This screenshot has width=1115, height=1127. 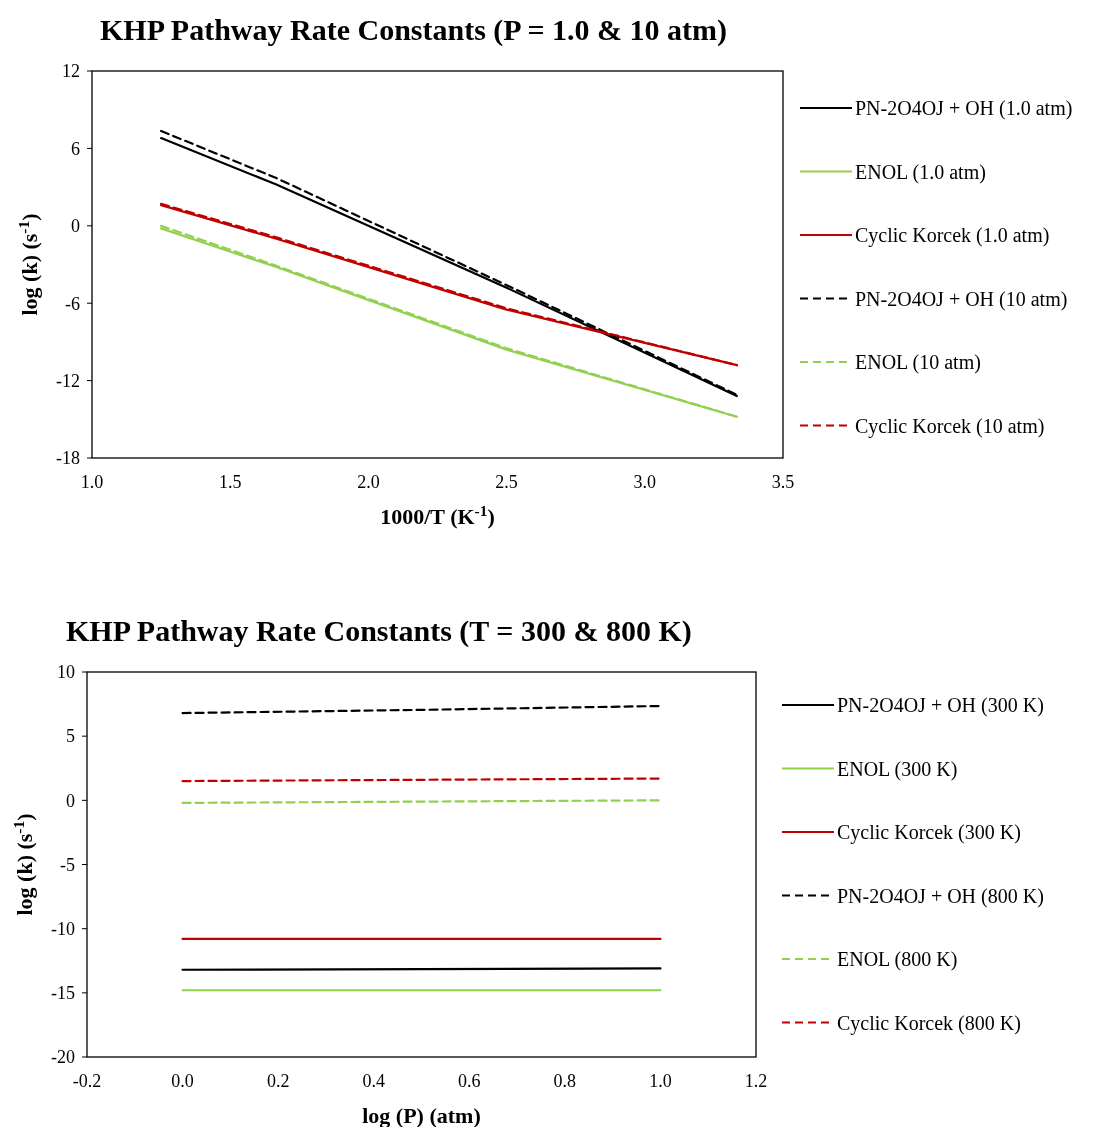 What do you see at coordinates (964, 108) in the screenshot?
I see `legend-label: PN-2O4OJ + OH (1.0 atm)` at bounding box center [964, 108].